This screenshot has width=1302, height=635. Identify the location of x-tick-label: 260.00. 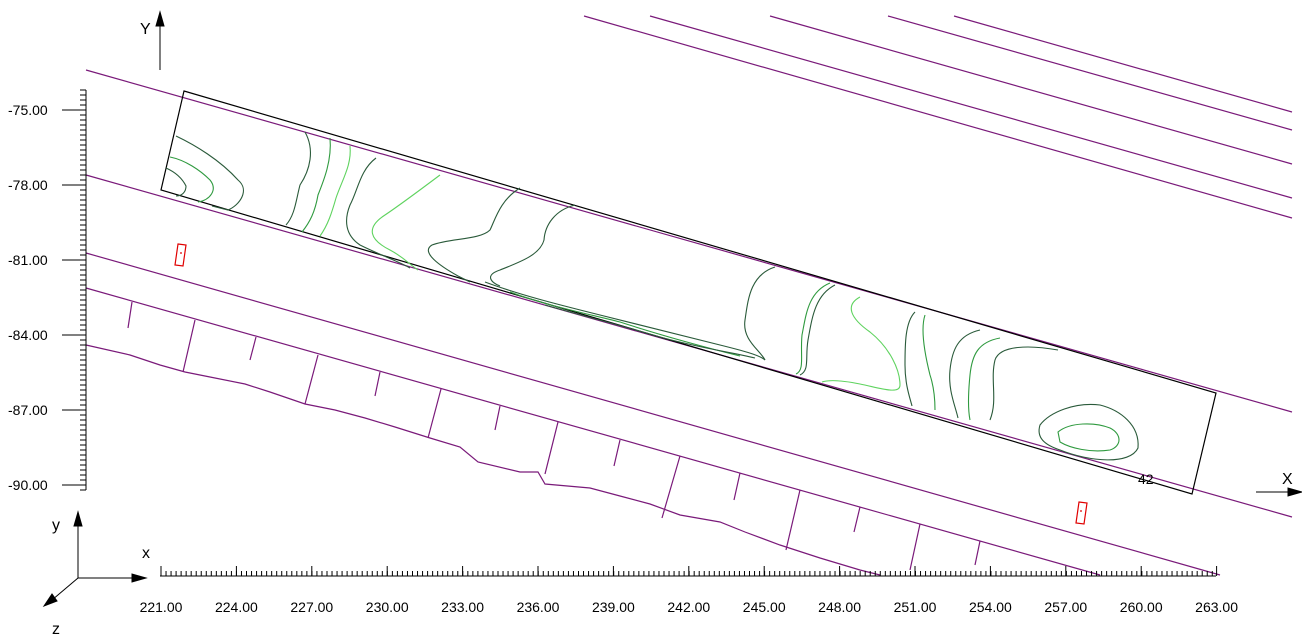
(1141, 607).